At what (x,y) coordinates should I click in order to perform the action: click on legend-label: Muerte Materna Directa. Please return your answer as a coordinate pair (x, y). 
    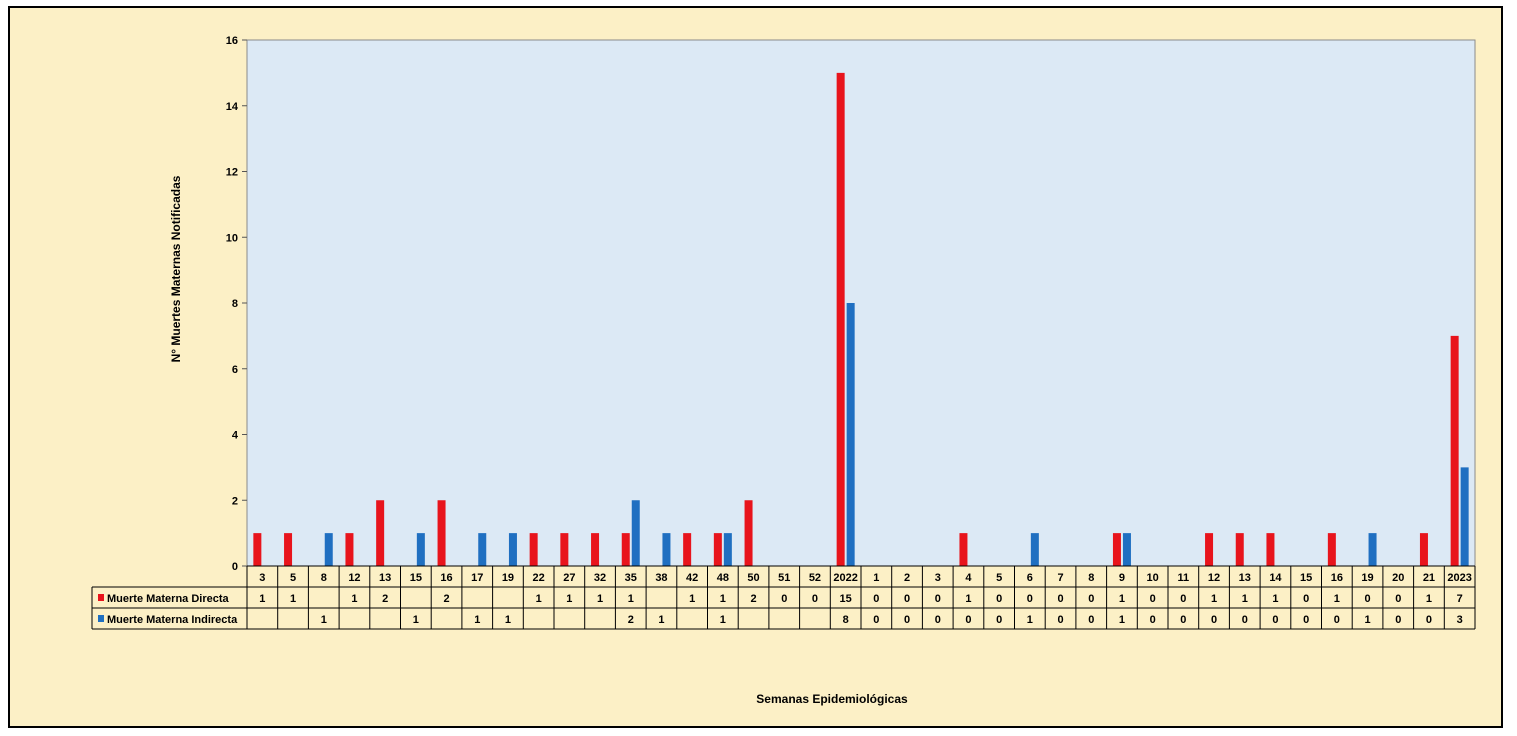
    Looking at the image, I should click on (168, 599).